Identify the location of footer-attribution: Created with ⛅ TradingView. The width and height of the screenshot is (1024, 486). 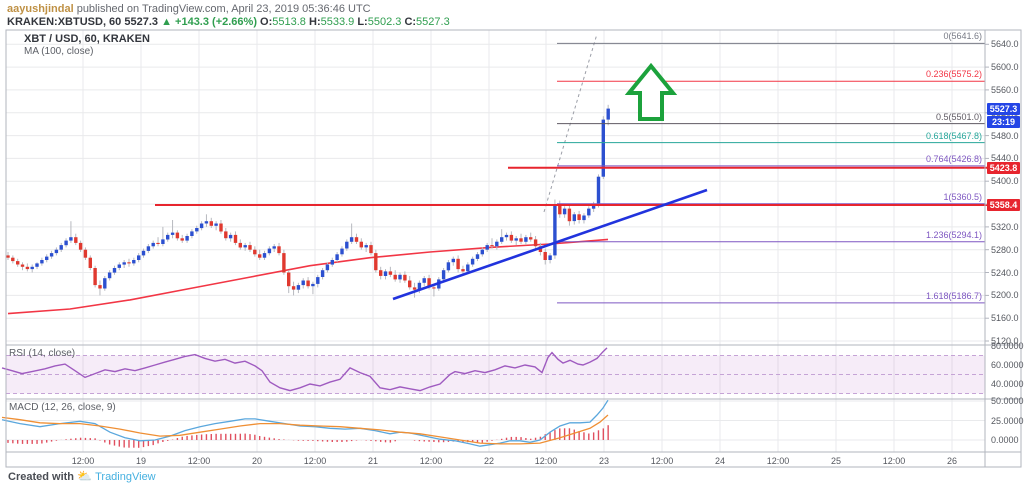
(82, 476).